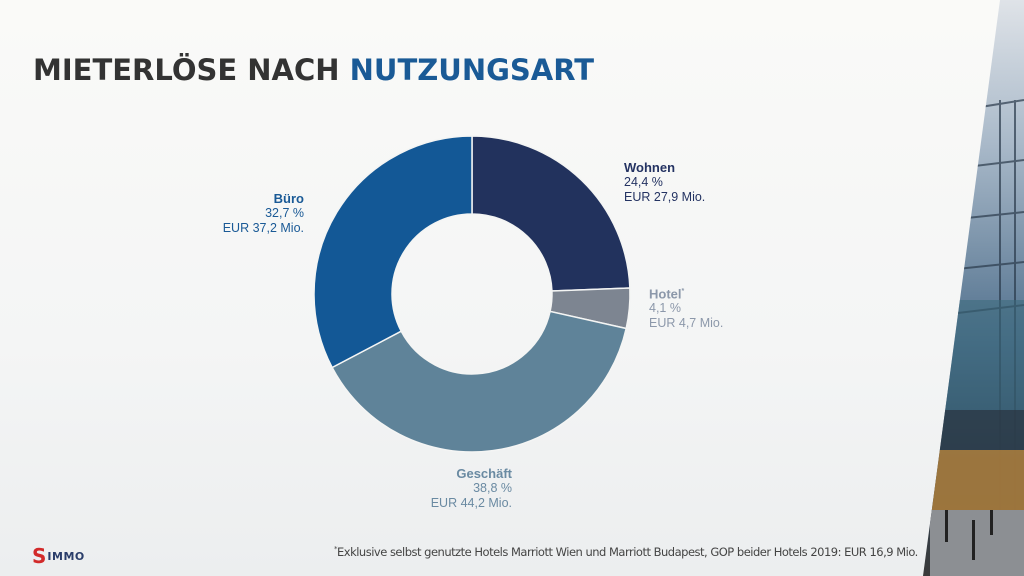 This screenshot has height=576, width=1024. Describe the element at coordinates (254, 213) in the screenshot. I see `label-buero: Büro 32,7 % EUR 37,2 Mio.` at that location.